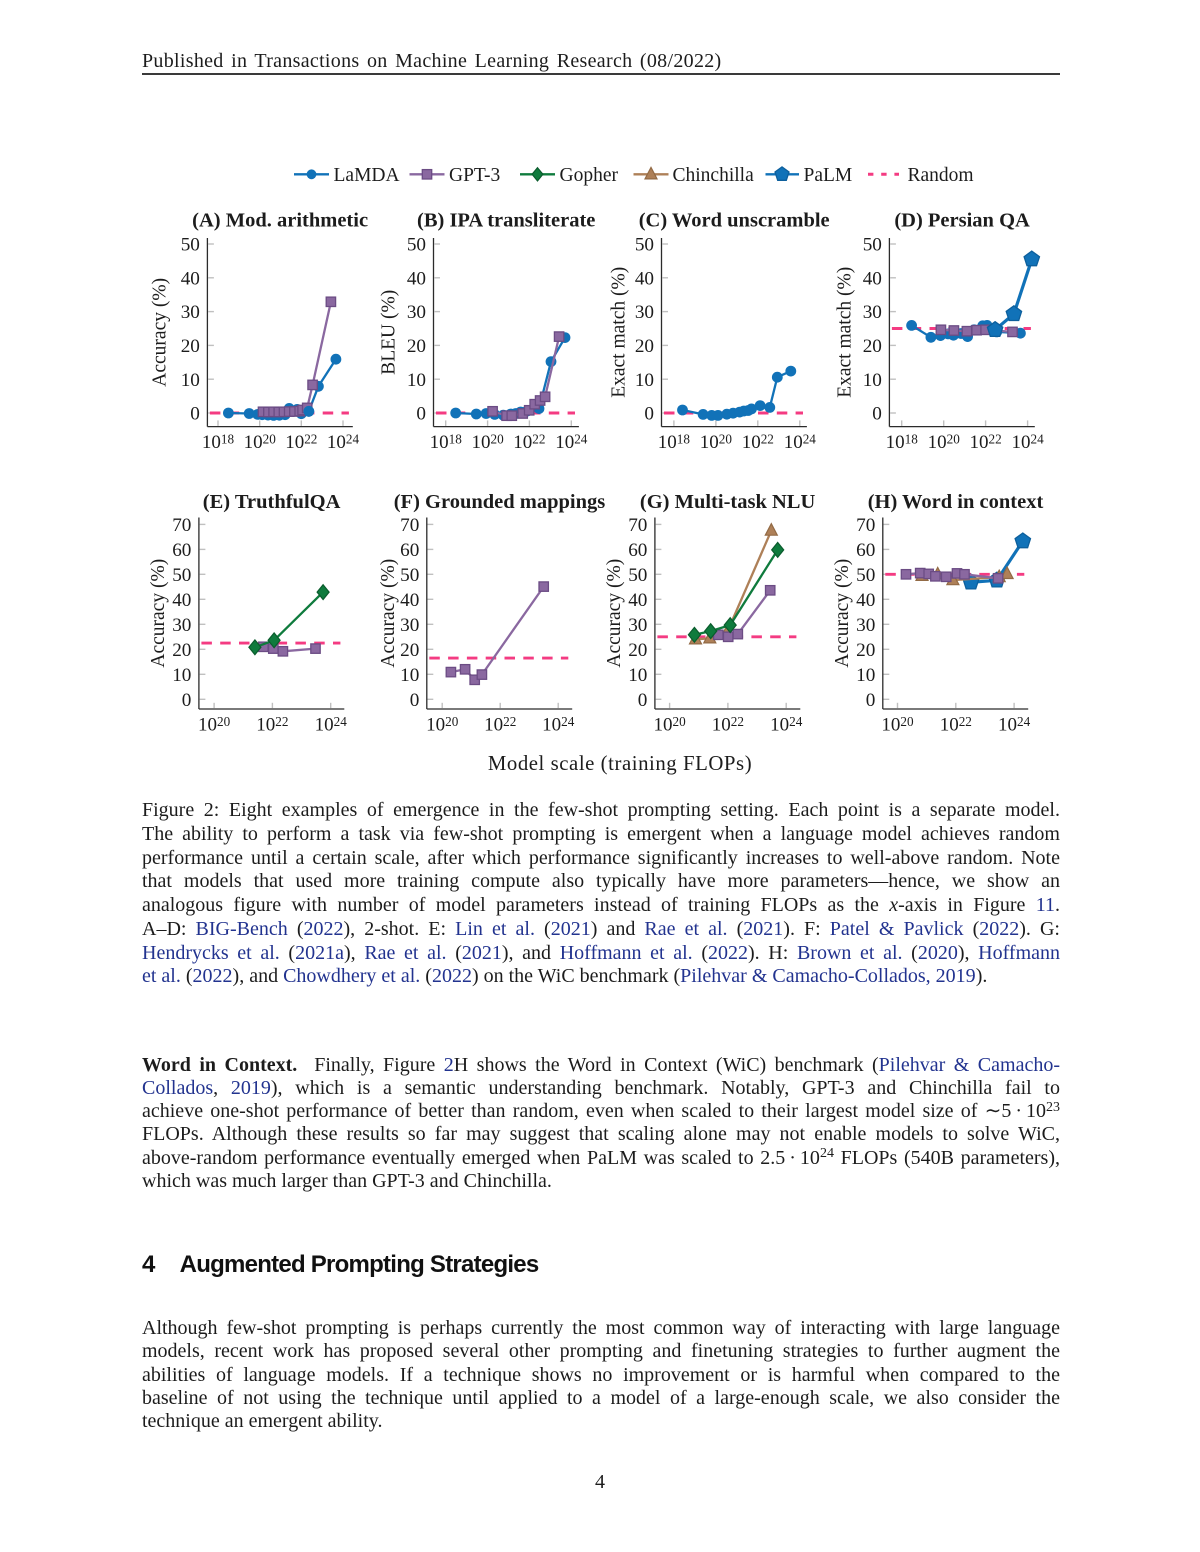 This screenshot has height=1552, width=1200. What do you see at coordinates (367, 175) in the screenshot?
I see `svg-text: LaMDA` at bounding box center [367, 175].